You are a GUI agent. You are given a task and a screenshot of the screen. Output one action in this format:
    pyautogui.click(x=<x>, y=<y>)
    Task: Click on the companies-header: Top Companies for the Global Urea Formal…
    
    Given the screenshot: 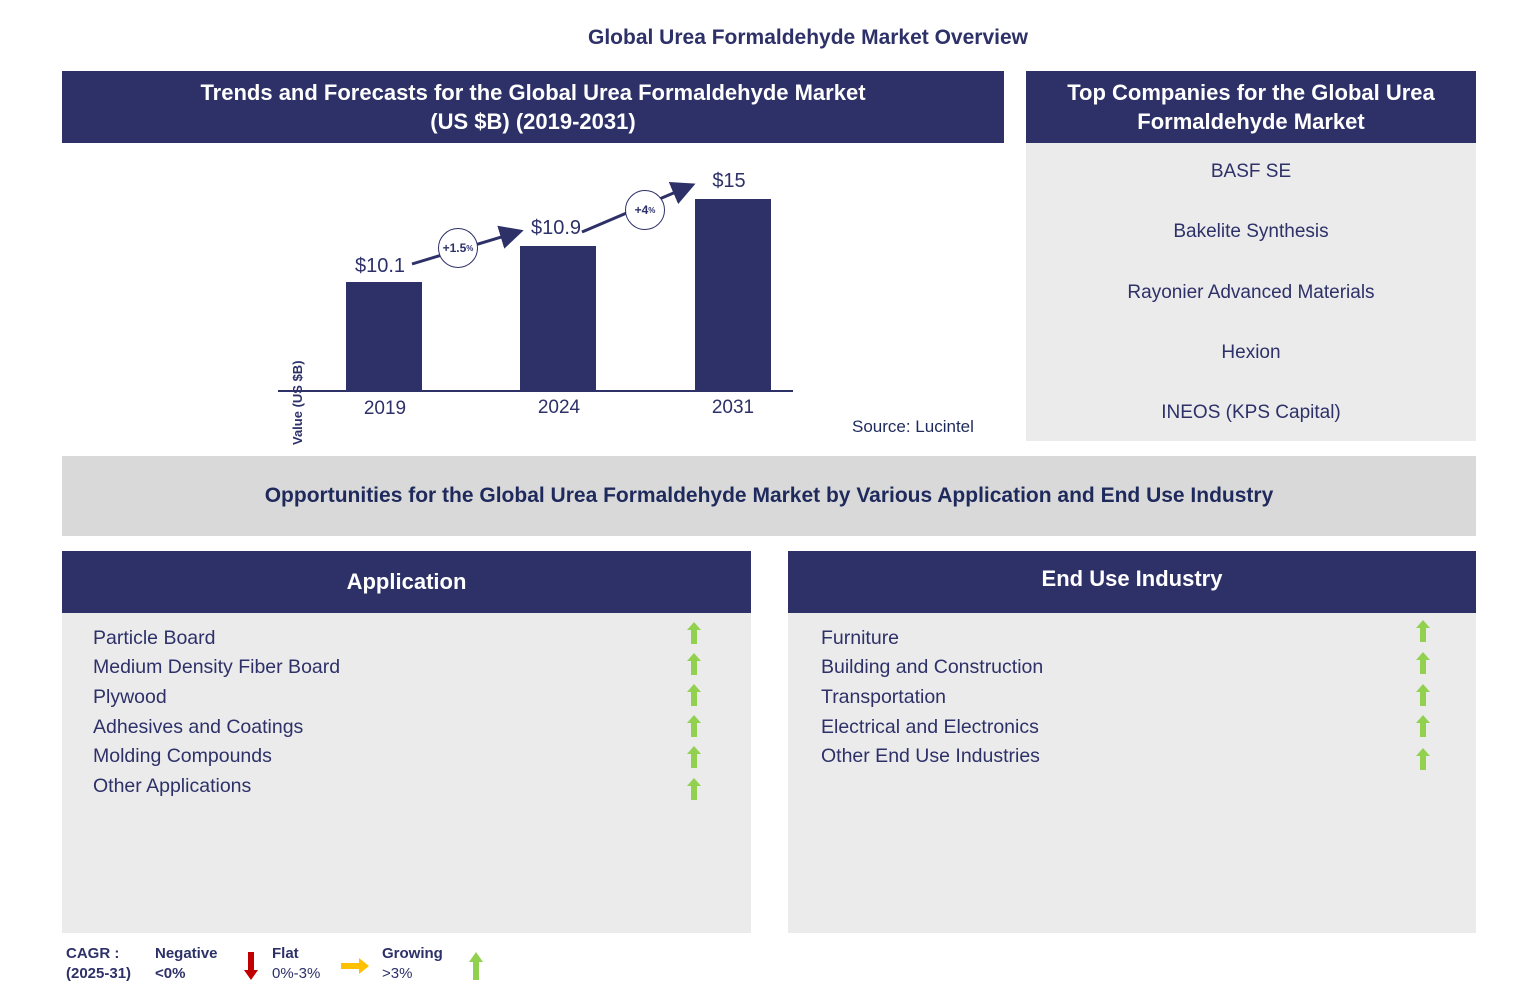 What is the action you would take?
    pyautogui.click(x=1251, y=107)
    